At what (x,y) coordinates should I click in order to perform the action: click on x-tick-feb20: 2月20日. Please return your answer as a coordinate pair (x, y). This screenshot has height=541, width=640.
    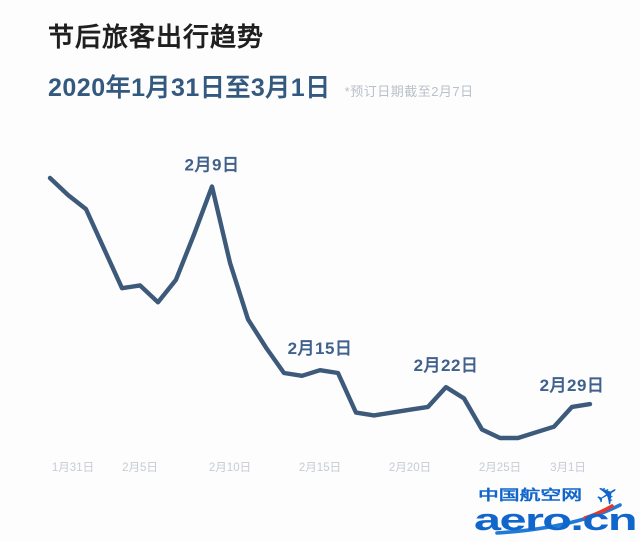
    Looking at the image, I should click on (410, 468).